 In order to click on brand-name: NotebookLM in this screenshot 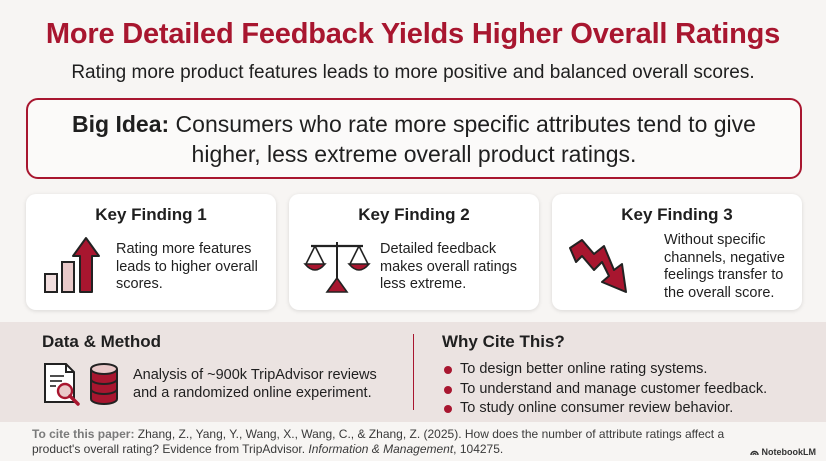, I will do `click(789, 452)`.